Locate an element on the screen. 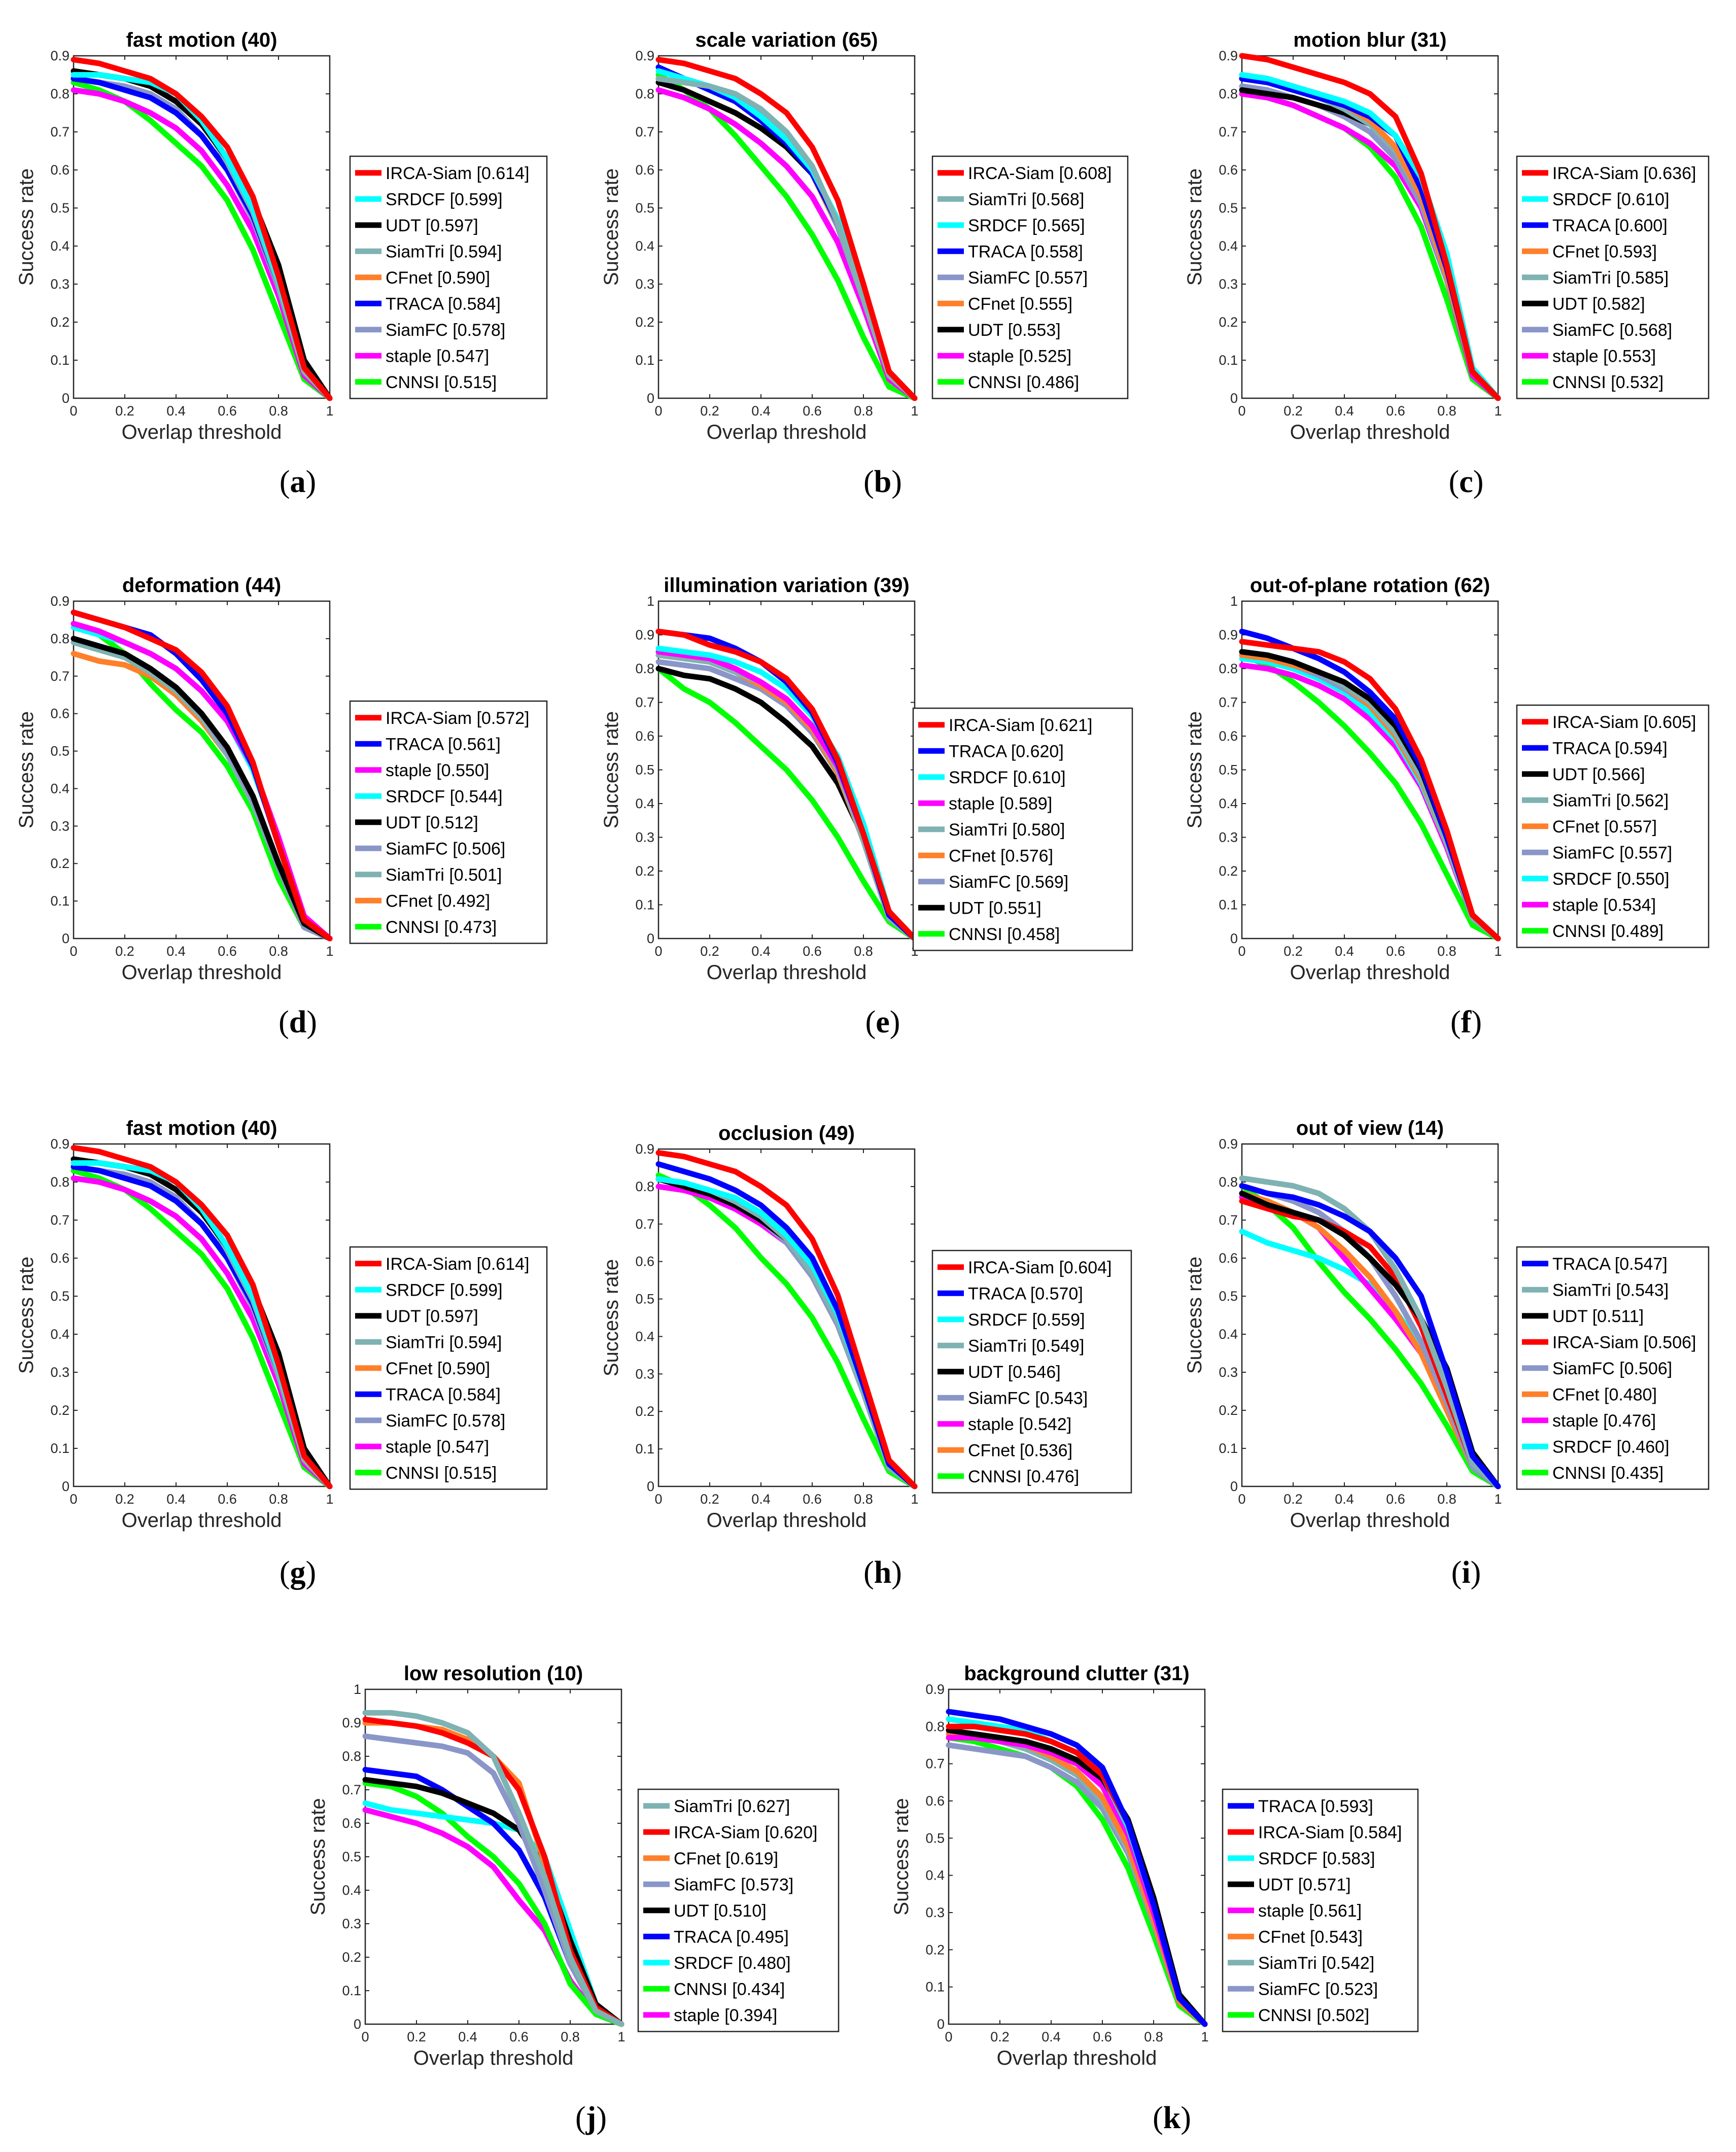  legend-tracker-name: CNNSI is located at coordinates (412, 383).